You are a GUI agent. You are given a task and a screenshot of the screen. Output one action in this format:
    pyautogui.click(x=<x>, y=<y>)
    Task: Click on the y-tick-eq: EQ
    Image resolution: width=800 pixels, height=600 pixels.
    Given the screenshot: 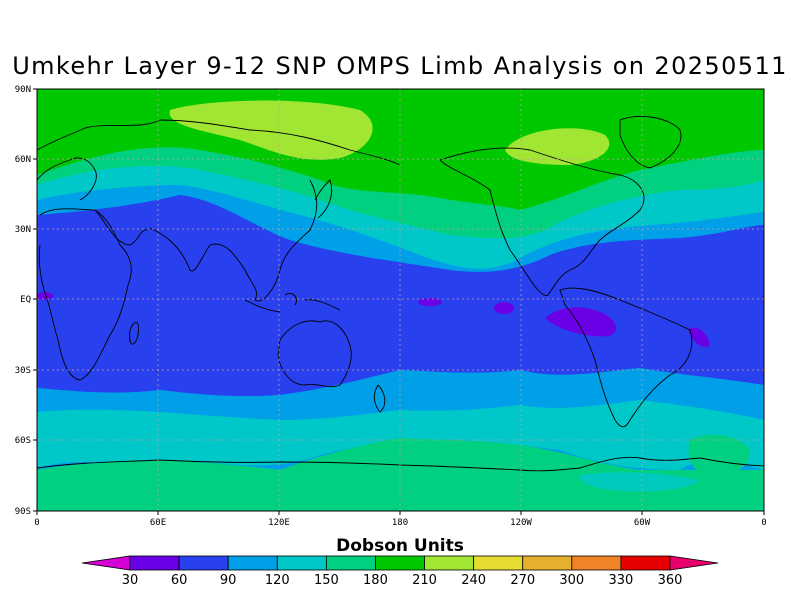 What is the action you would take?
    pyautogui.click(x=25, y=300)
    